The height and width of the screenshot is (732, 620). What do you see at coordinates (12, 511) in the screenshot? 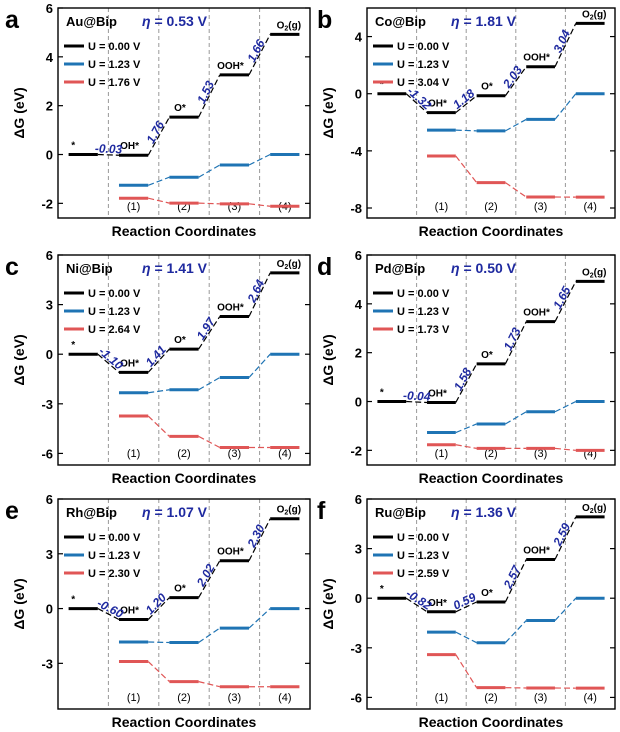
I see `panel-letter: e` at bounding box center [12, 511].